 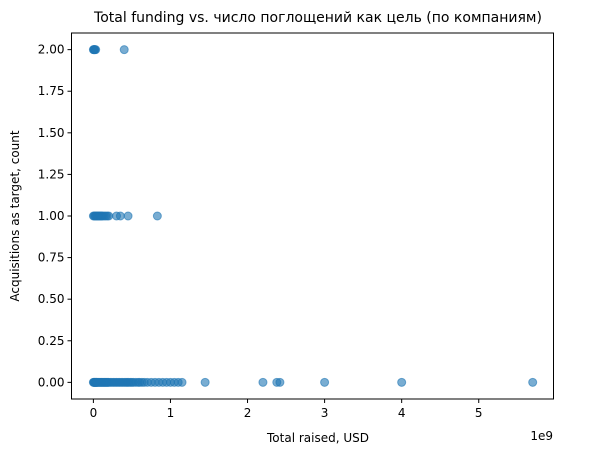 I want to click on y-tick-label: 0.75, so click(x=51, y=258).